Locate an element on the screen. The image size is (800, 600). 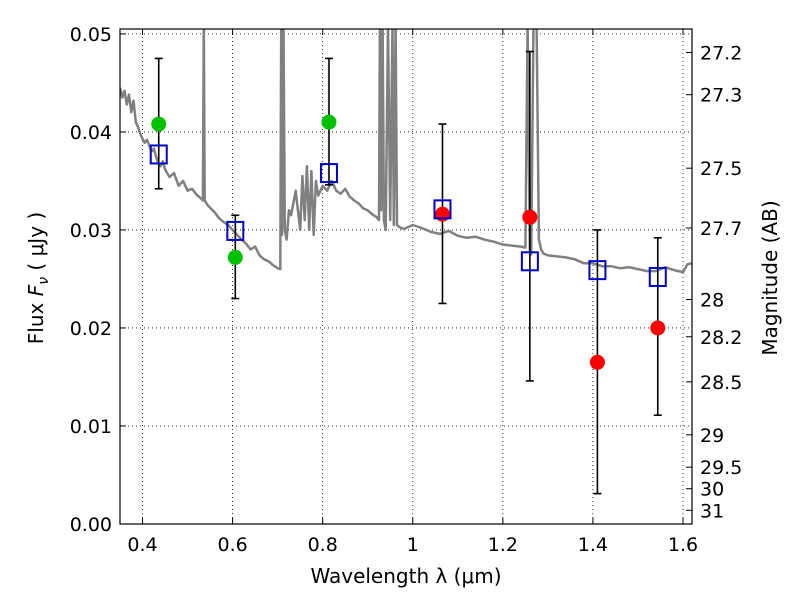
y-axis-label-prefix: Flux is located at coordinates (36, 320).